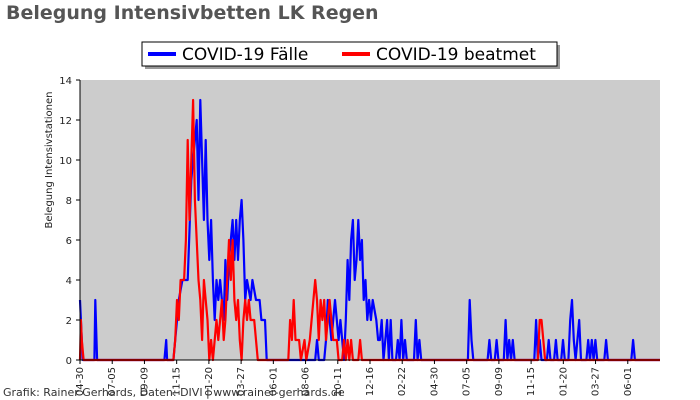  I want to click on legend-label-0: COVID-19 Fälle, so click(245, 55).